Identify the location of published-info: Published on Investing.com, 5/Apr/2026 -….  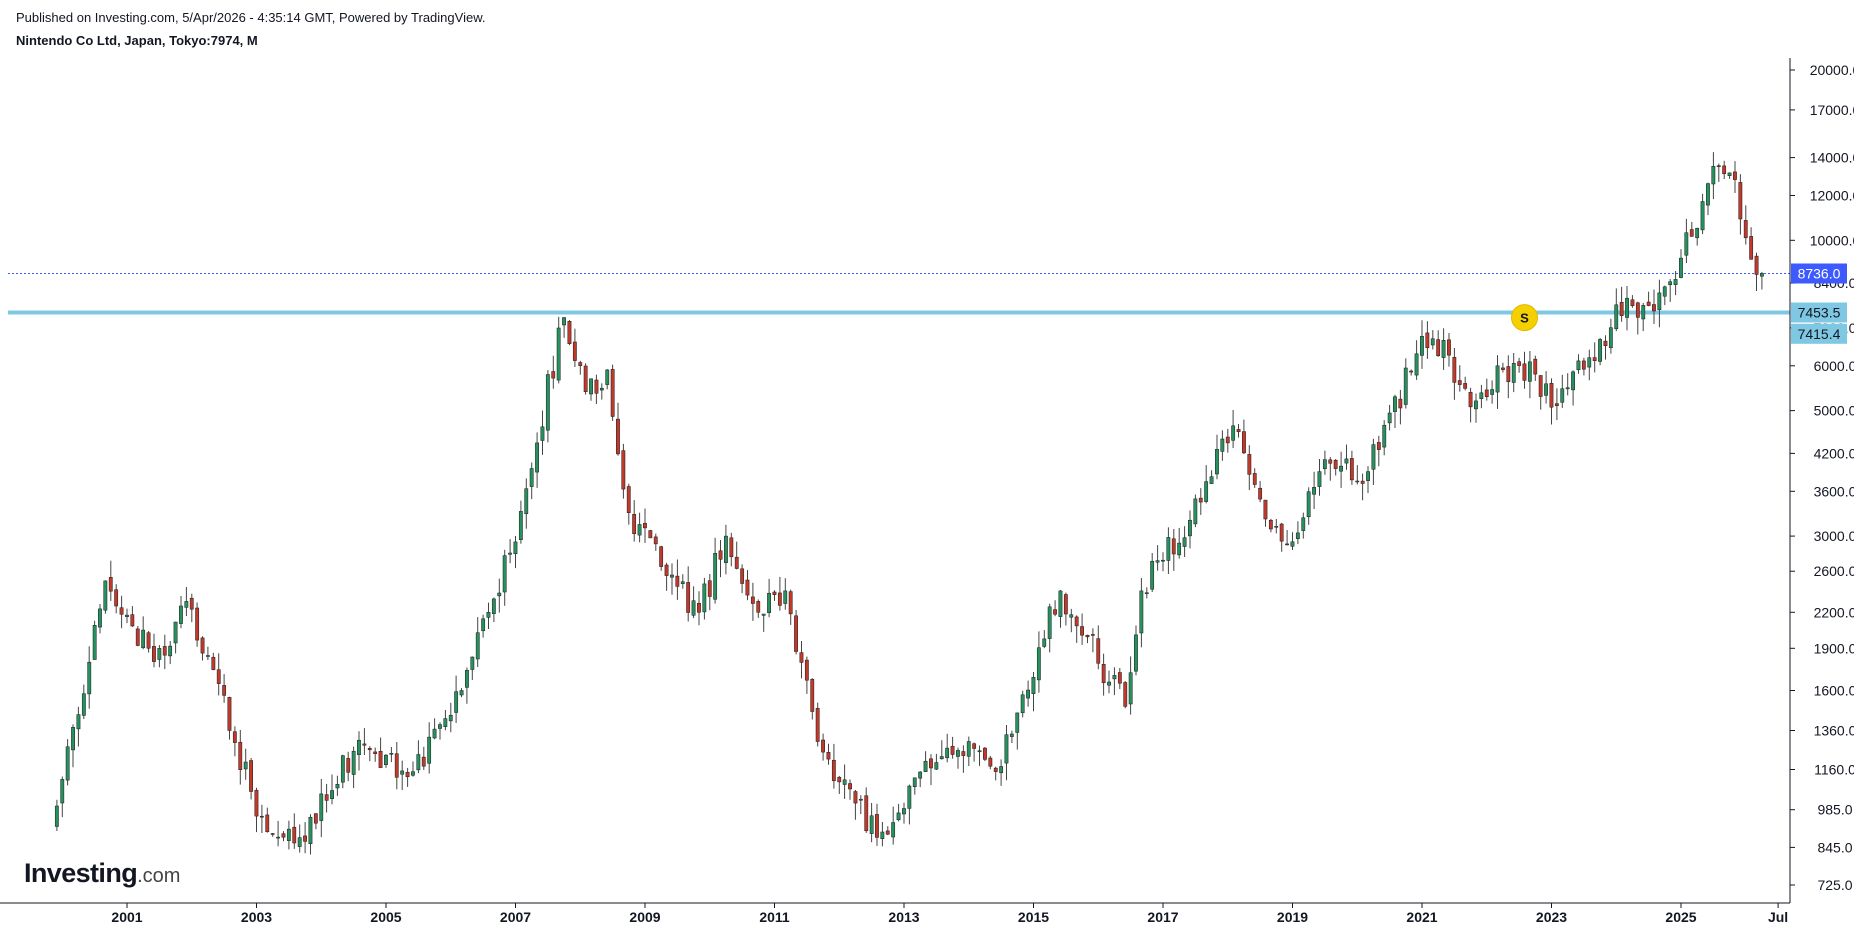
(251, 17).